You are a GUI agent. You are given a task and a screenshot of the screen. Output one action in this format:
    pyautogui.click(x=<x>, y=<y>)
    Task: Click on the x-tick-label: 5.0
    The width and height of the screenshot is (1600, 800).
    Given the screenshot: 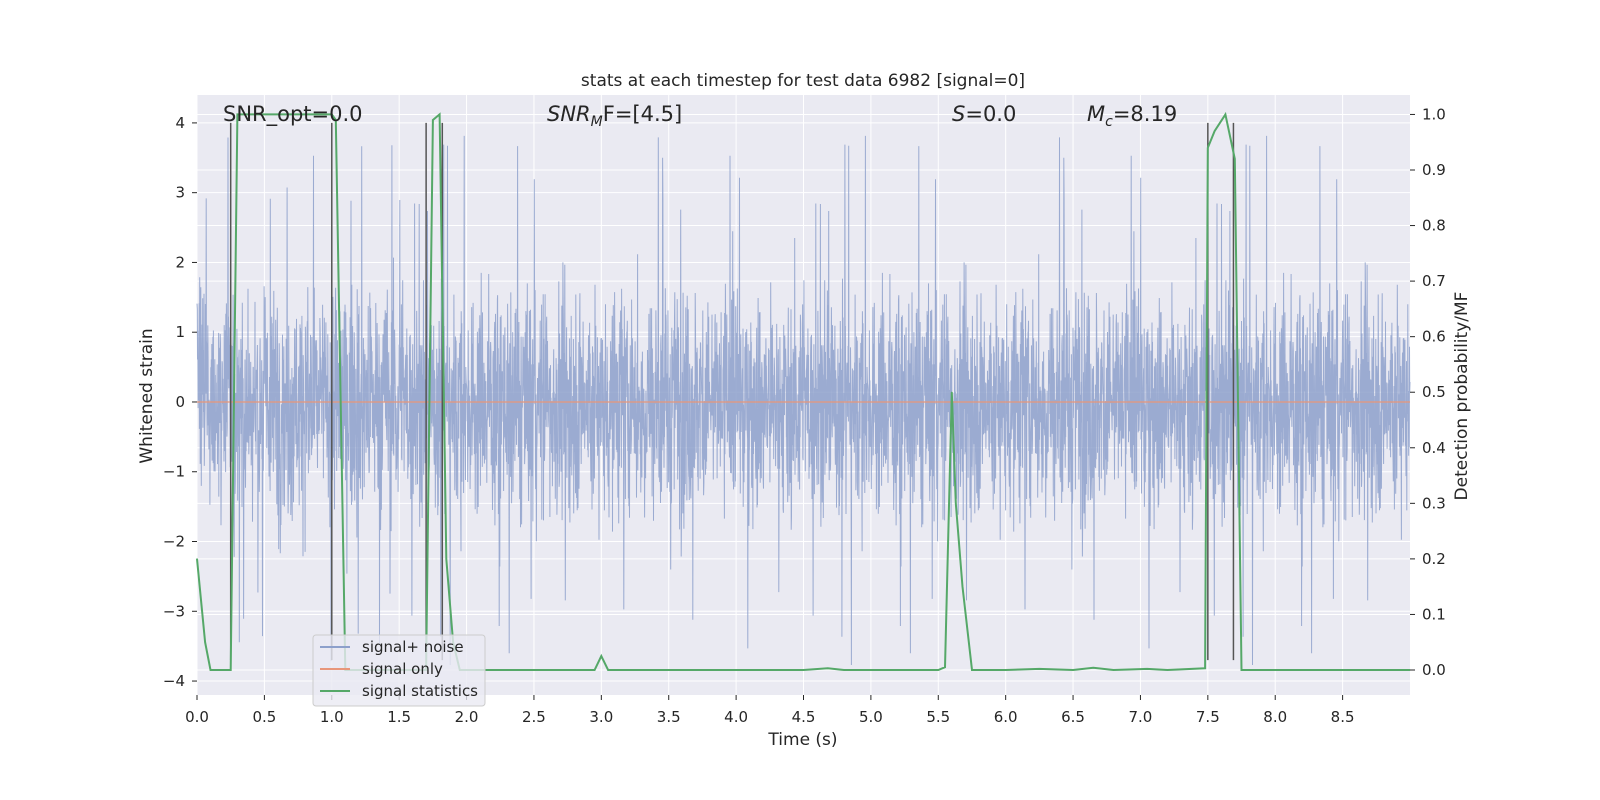 What is the action you would take?
    pyautogui.click(x=871, y=717)
    